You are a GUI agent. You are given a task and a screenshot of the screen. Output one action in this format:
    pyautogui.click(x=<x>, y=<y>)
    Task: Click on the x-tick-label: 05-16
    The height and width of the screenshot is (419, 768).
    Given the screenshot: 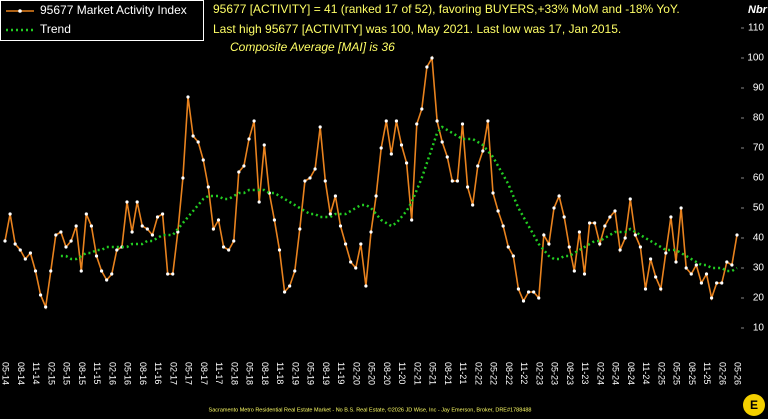 What is the action you would take?
    pyautogui.click(x=128, y=373)
    